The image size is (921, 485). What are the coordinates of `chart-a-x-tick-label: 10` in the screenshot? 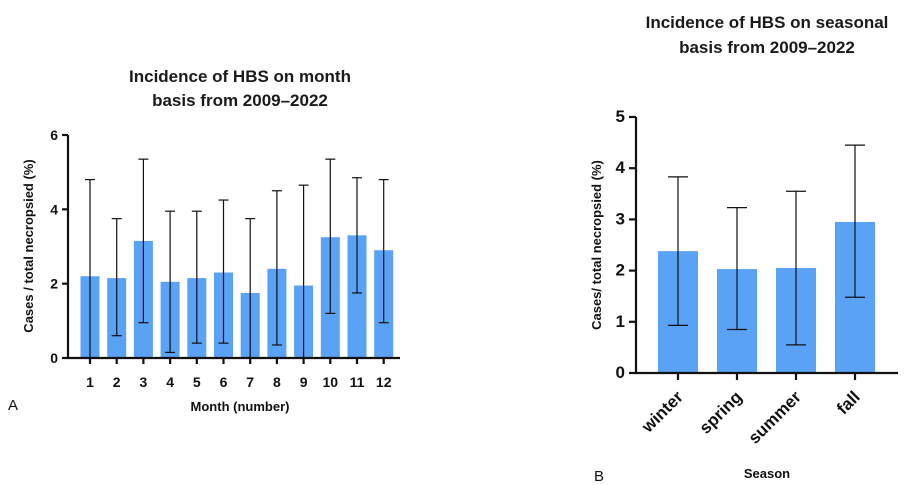 It's located at (331, 382).